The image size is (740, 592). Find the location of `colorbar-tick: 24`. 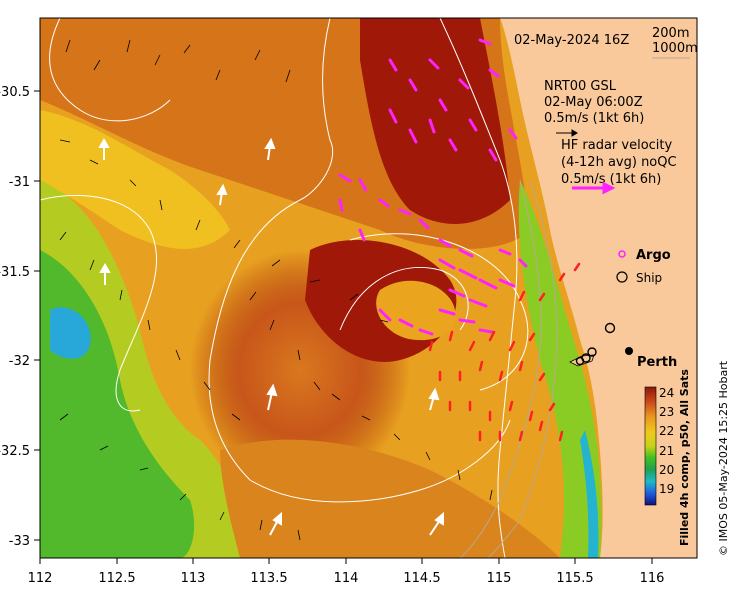

colorbar-tick: 24 is located at coordinates (666, 393).